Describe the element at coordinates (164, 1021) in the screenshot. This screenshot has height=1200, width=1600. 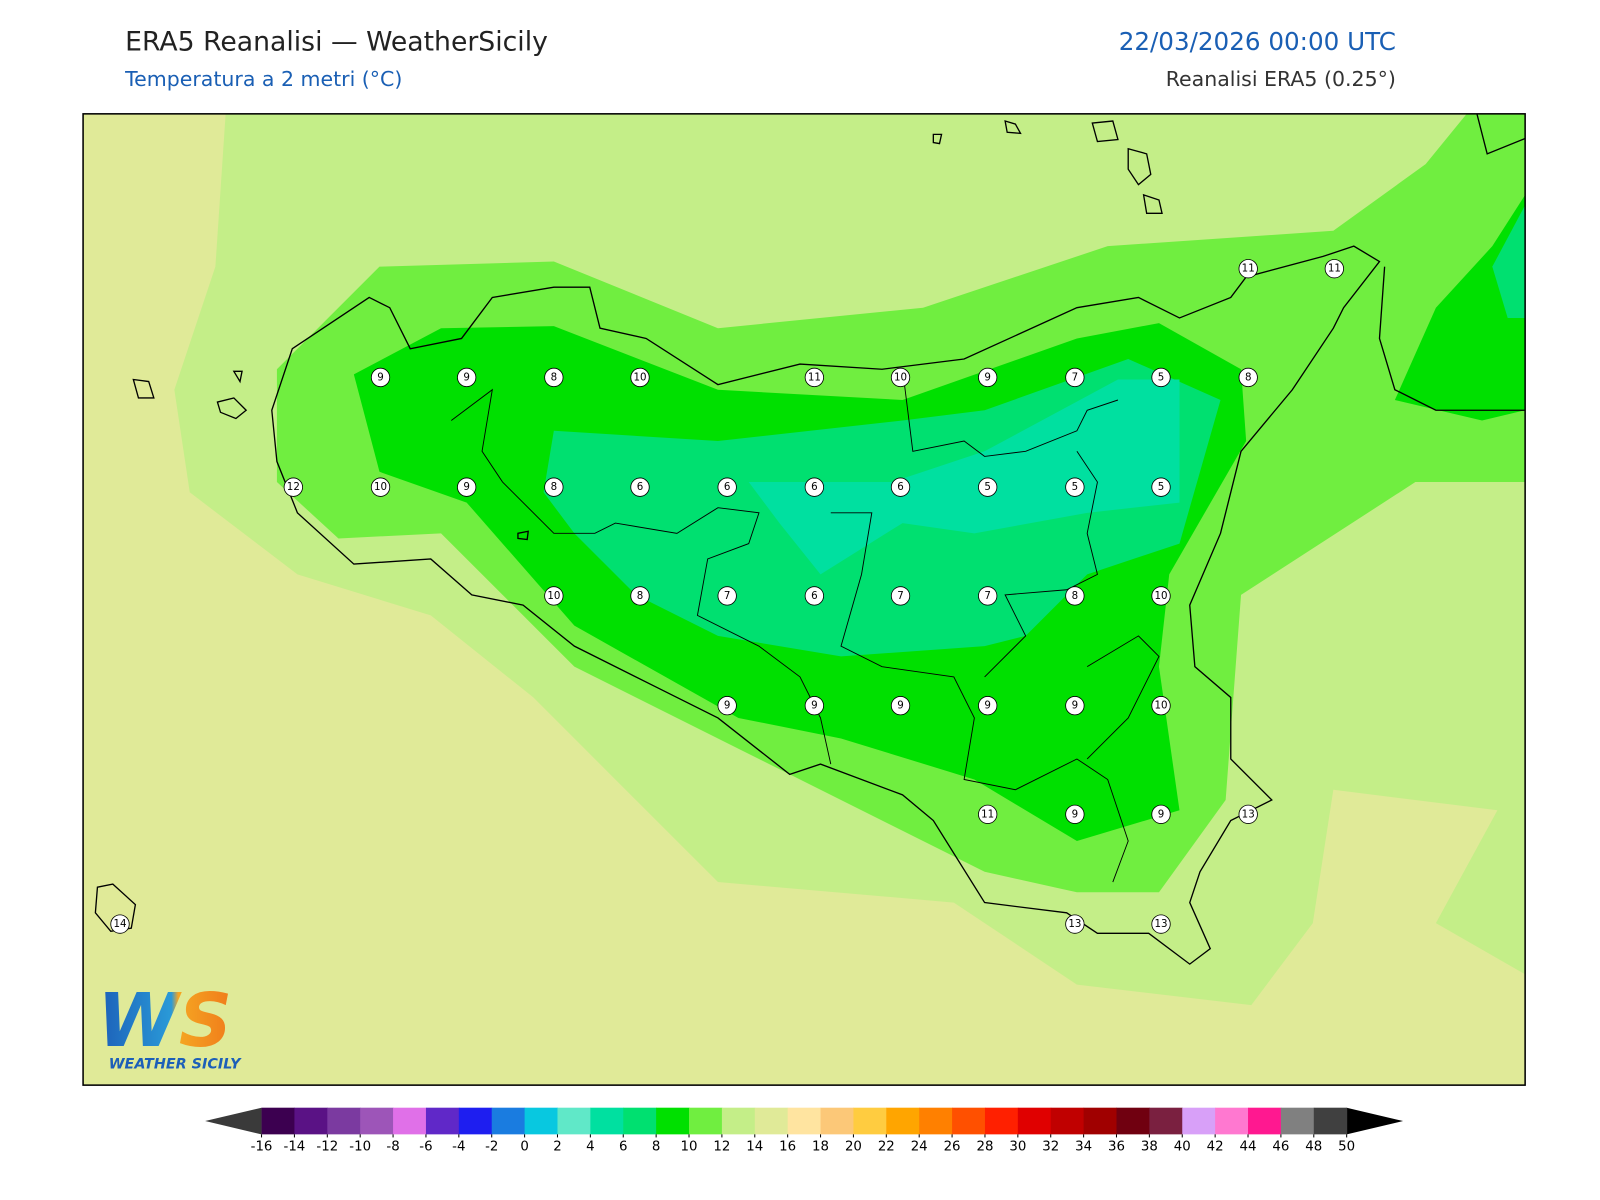
I see `logo-mark: WS` at that location.